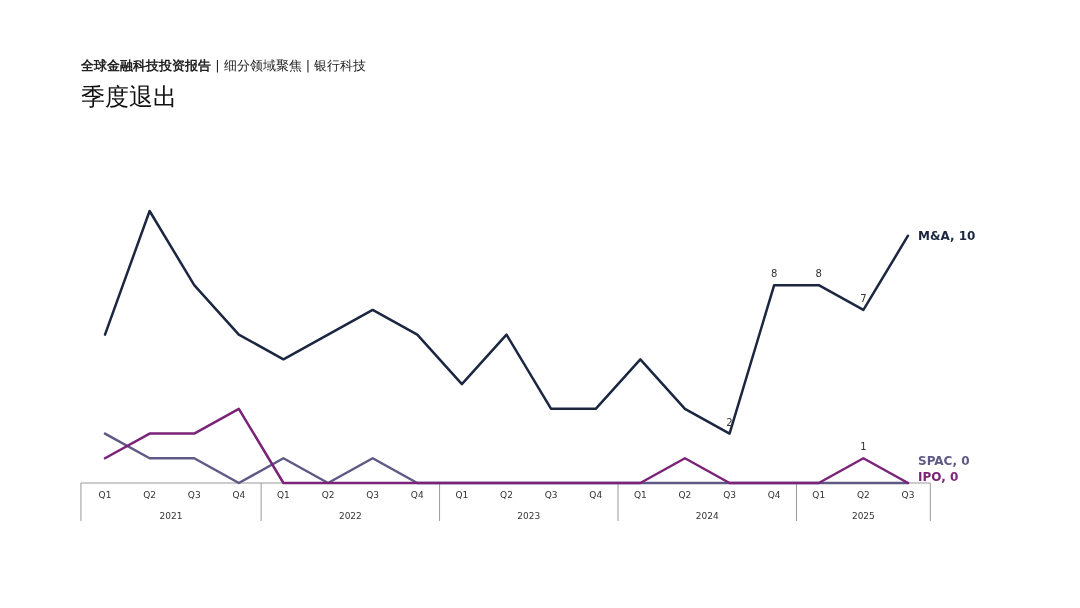 This screenshot has height=608, width=1080. Describe the element at coordinates (129, 97) in the screenshot. I see `chart-title: 季度退出` at that location.